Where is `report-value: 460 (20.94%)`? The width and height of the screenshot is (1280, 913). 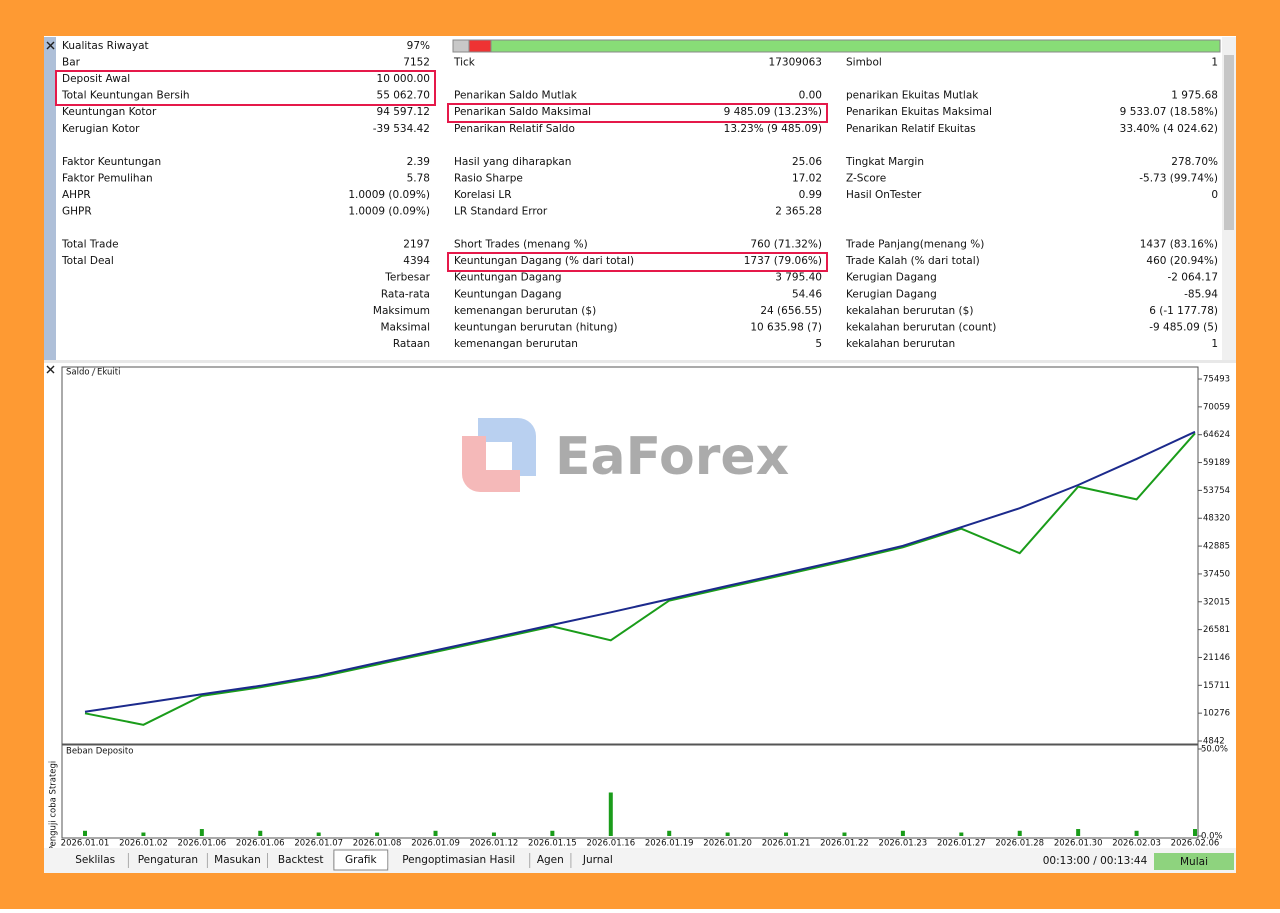
report-value: 460 (20.94%) is located at coordinates (1182, 261).